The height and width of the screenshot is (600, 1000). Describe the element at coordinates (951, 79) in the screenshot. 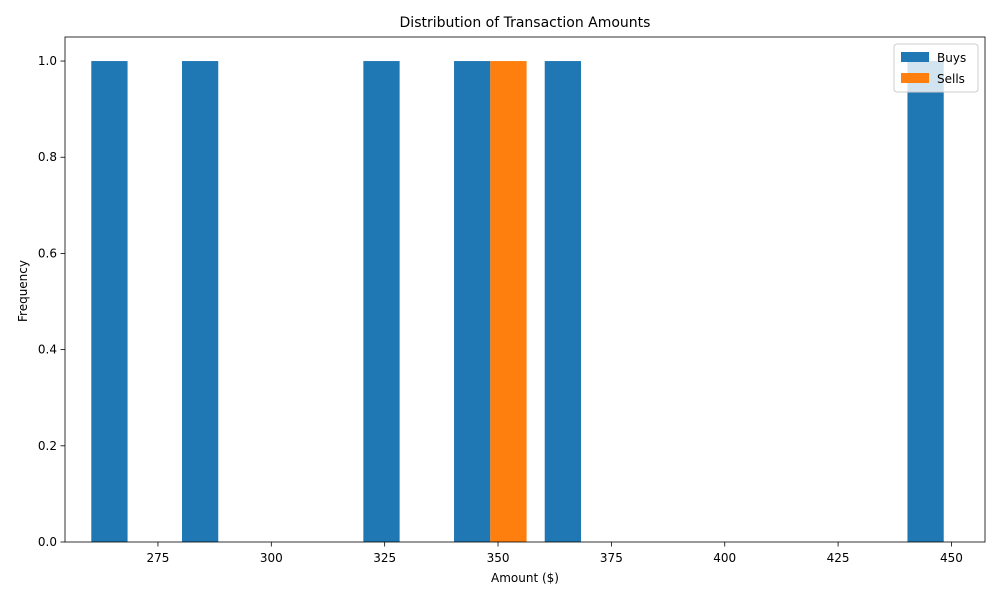

I see `legend-label-sells: Sells` at that location.